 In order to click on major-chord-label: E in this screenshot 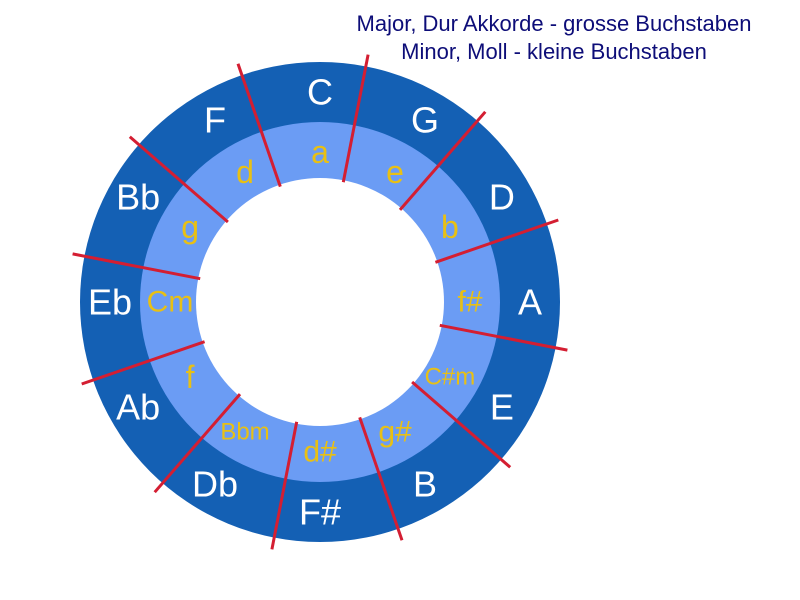, I will do `click(502, 407)`.